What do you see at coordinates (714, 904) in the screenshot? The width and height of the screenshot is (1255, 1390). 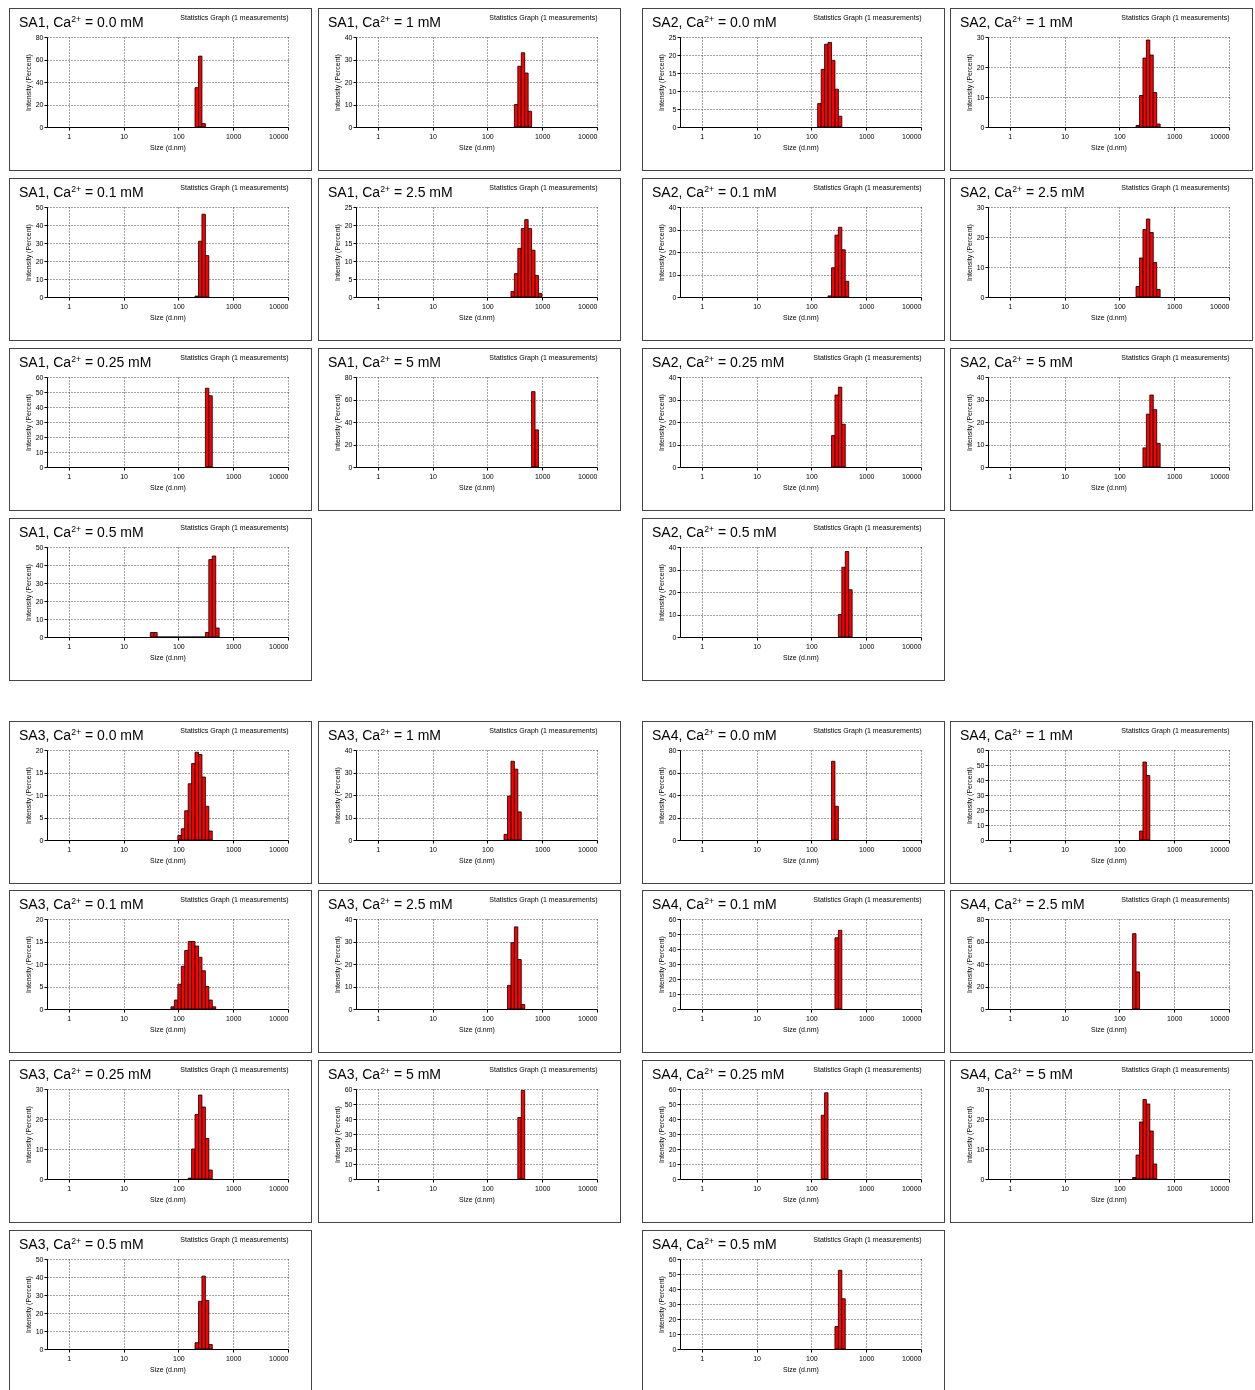 I see `chart-title: SA4, Ca$^{2+}$ = 0.1 mM` at bounding box center [714, 904].